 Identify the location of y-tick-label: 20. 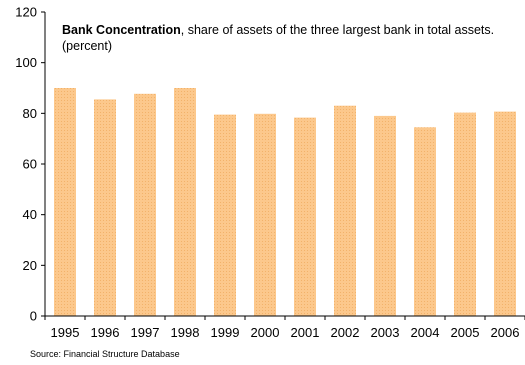
(30, 265).